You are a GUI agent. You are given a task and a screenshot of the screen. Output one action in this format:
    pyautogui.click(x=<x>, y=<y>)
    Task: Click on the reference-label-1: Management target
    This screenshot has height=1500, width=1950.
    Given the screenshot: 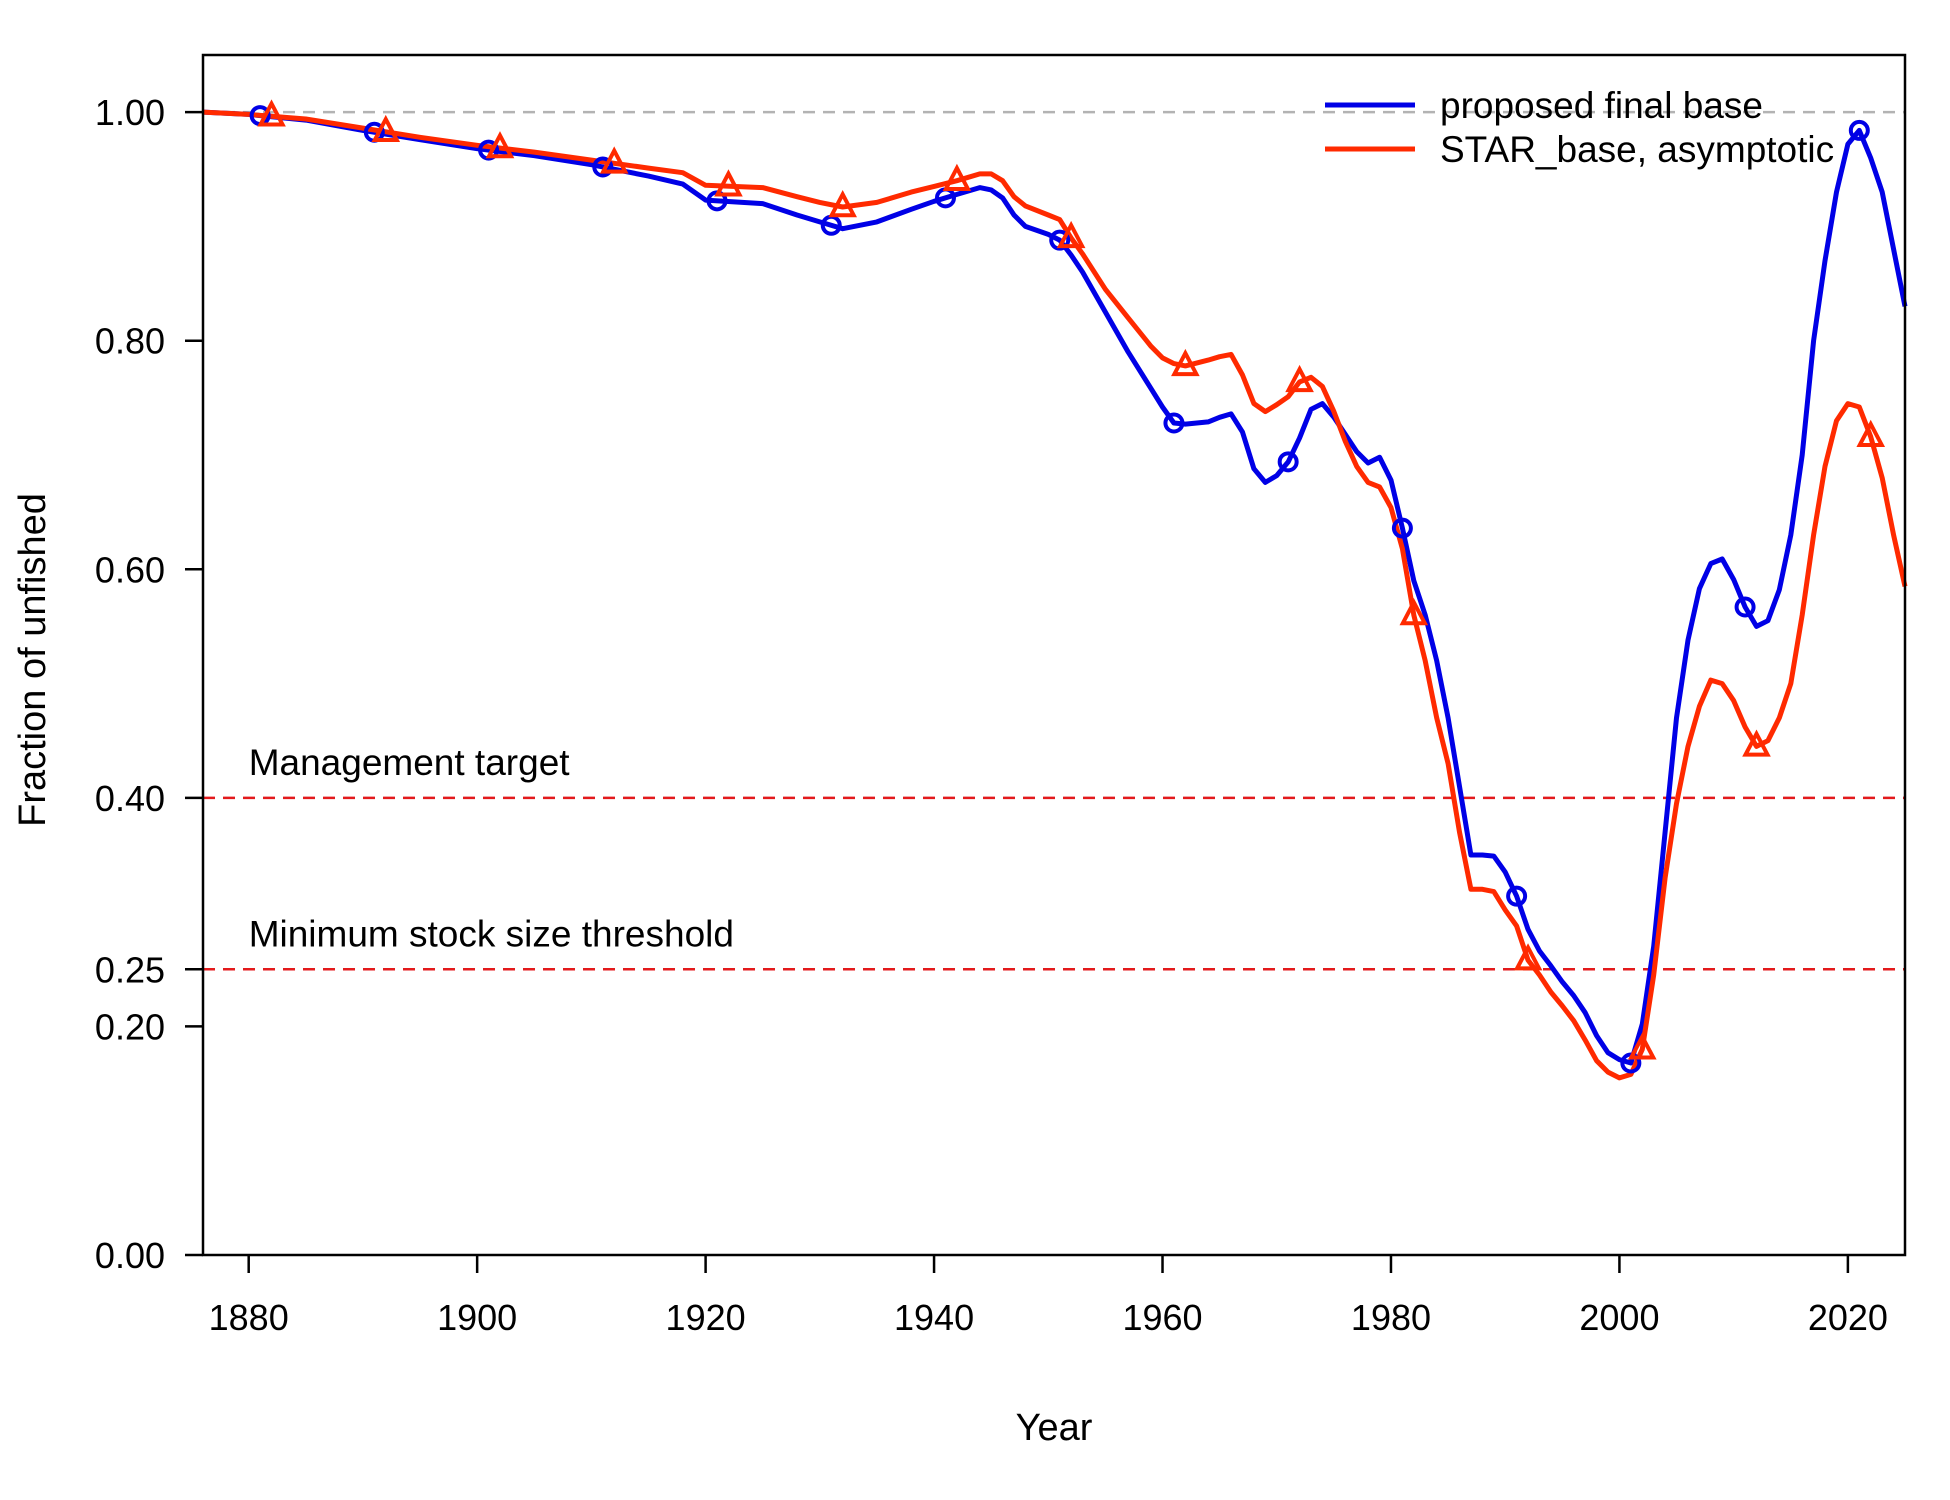 What is the action you would take?
    pyautogui.click(x=410, y=762)
    